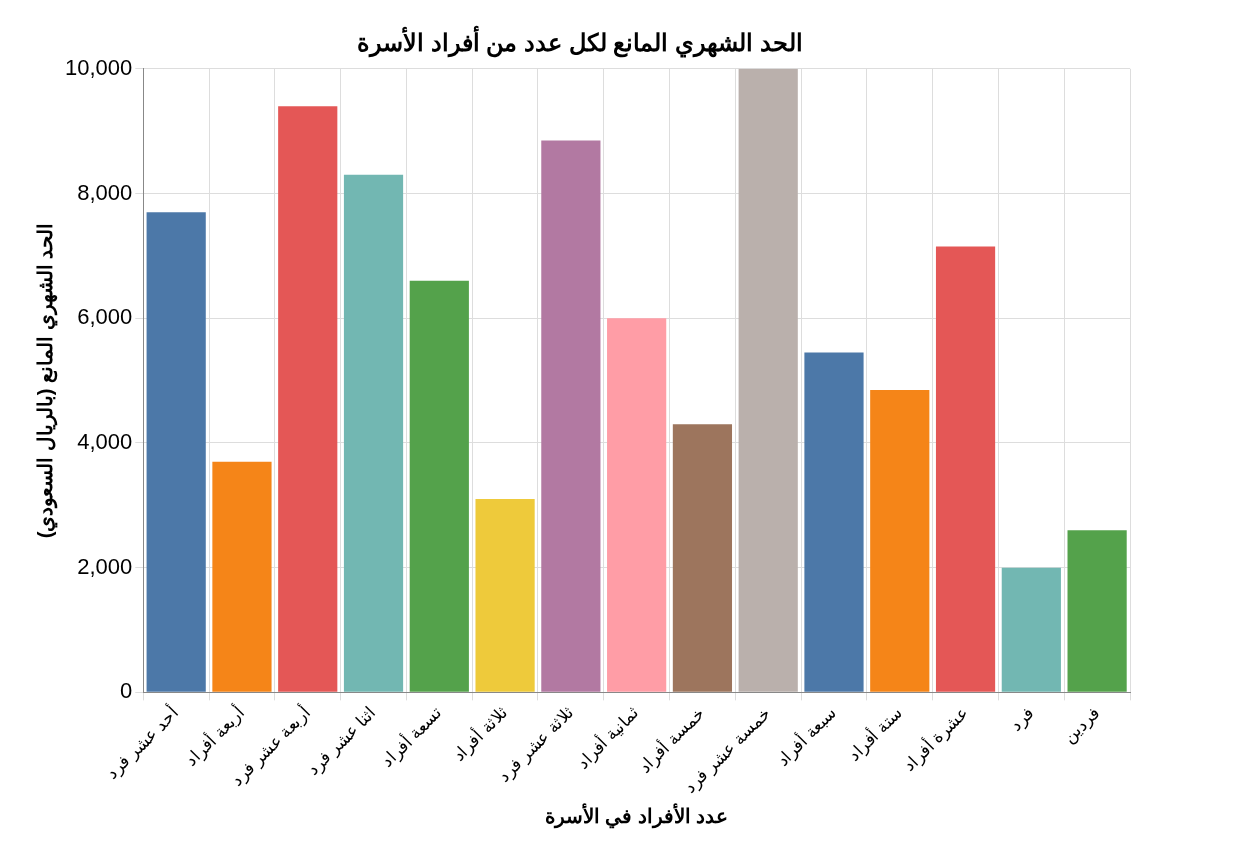 This screenshot has height=853, width=1250. What do you see at coordinates (875, 733) in the screenshot?
I see `x-tick-label: ستة أفراد` at bounding box center [875, 733].